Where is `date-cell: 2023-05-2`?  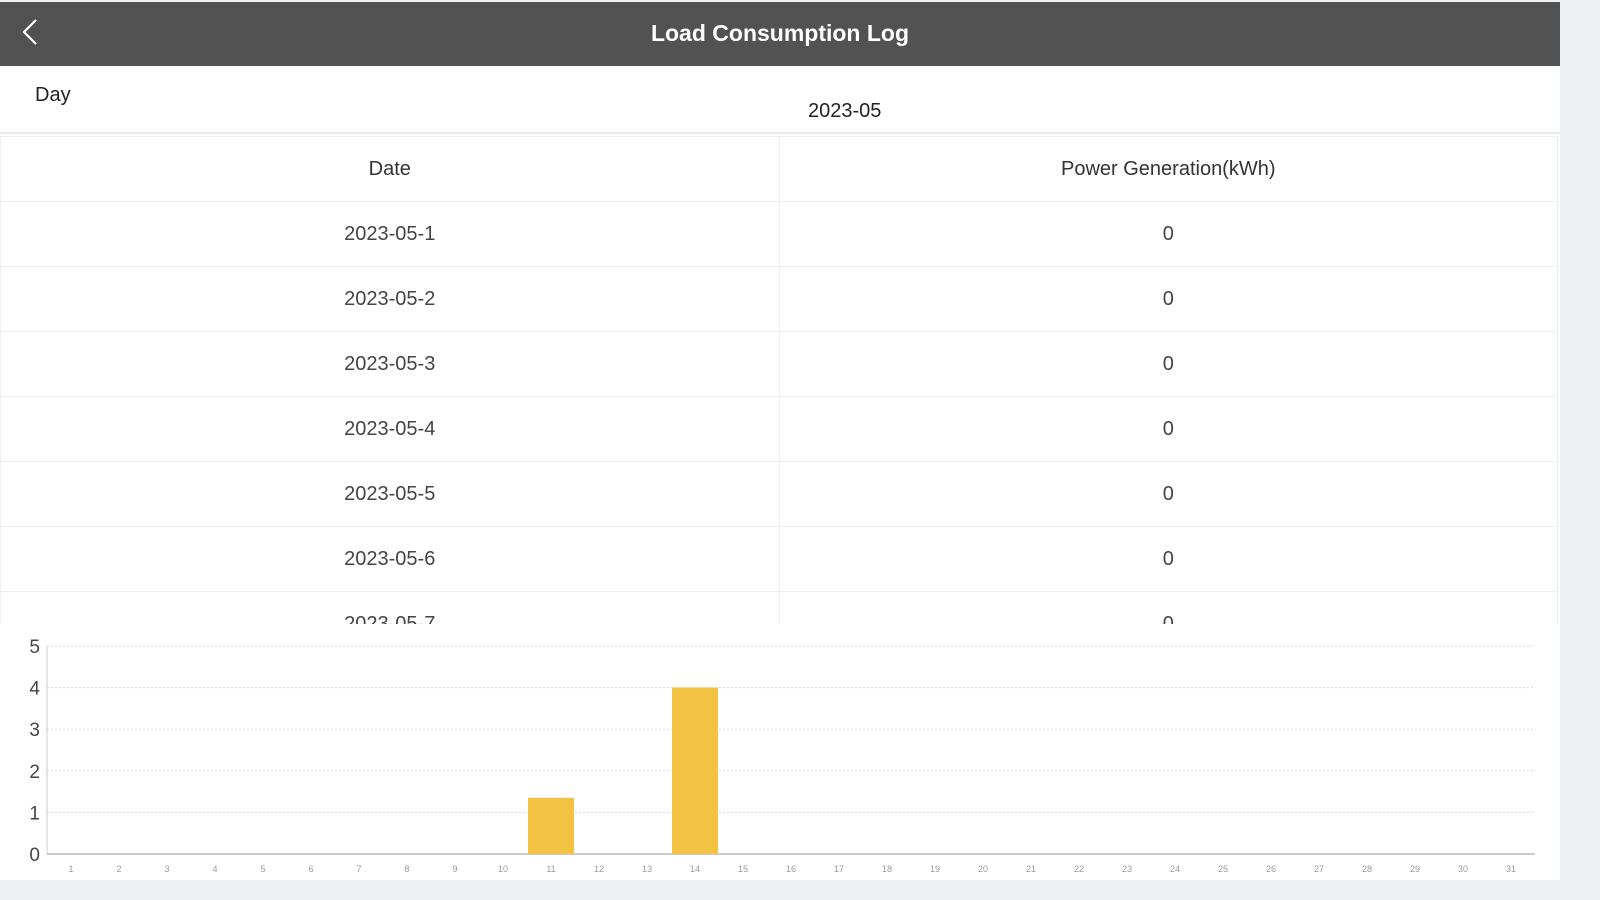 date-cell: 2023-05-2 is located at coordinates (390, 299).